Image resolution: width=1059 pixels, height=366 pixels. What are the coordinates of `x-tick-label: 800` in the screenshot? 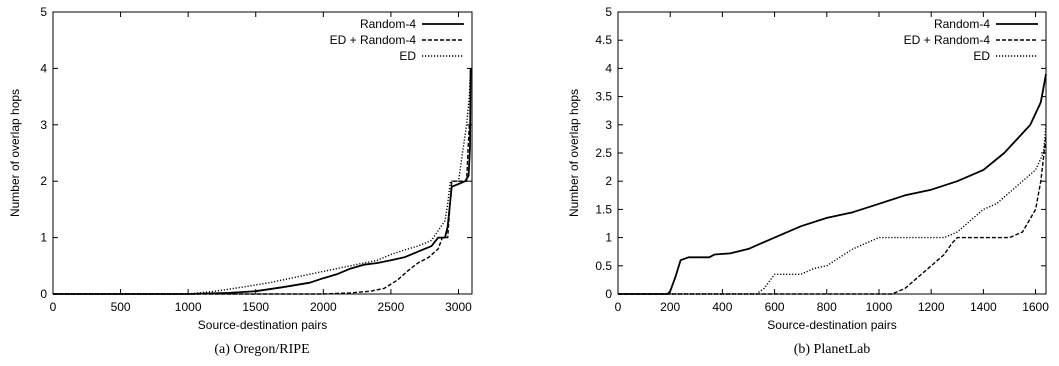 It's located at (827, 307).